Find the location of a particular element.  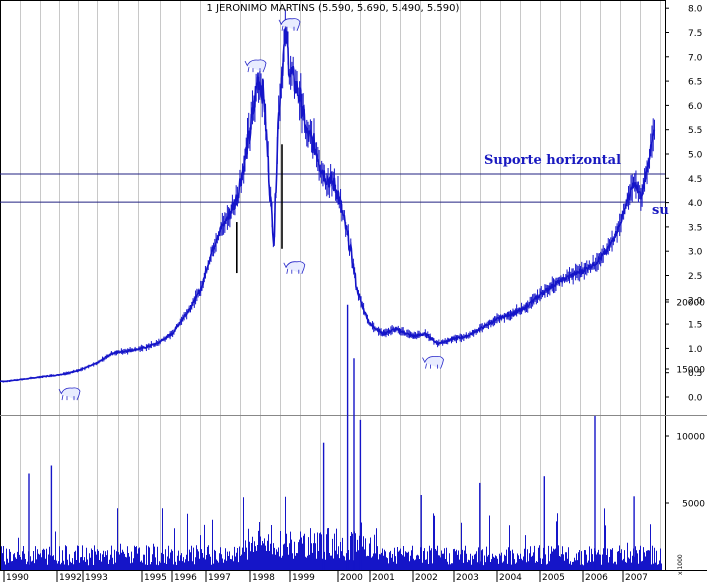

price-tick-label: 1.0 is located at coordinates (695, 350).